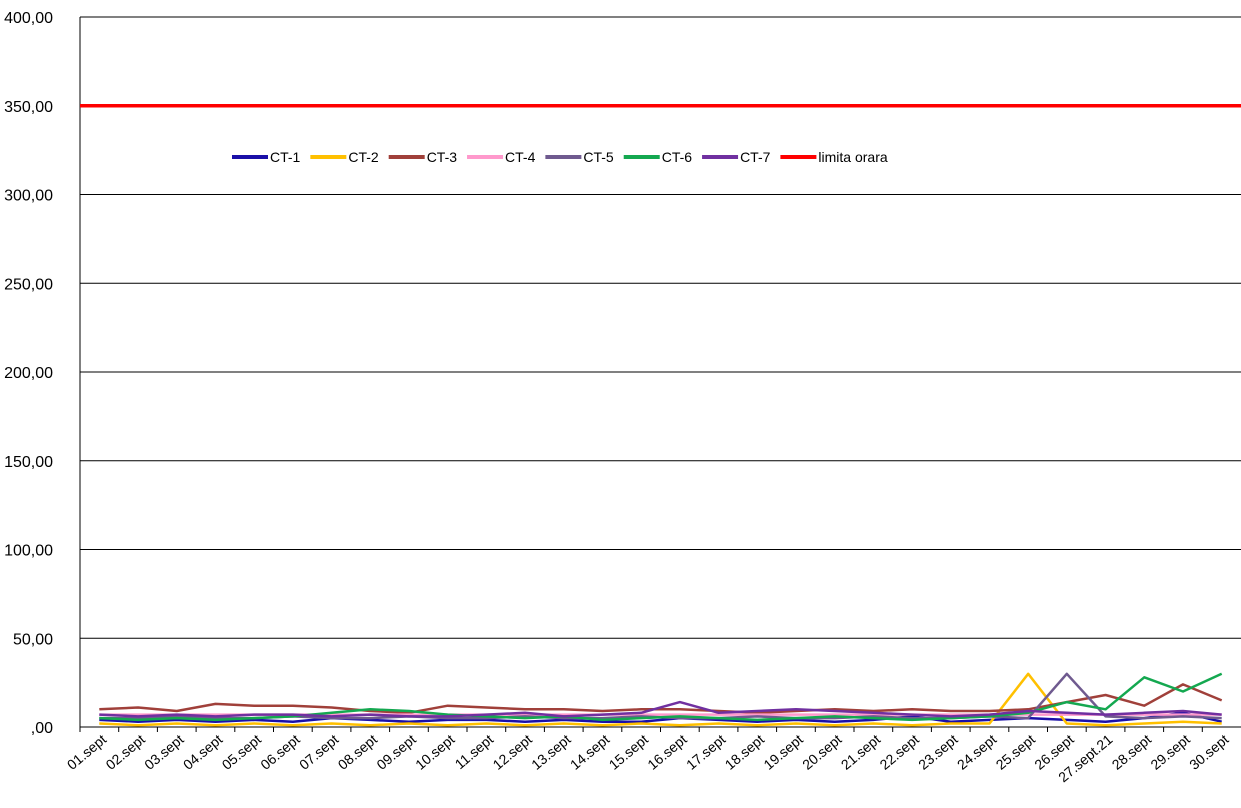 This screenshot has height=808, width=1241. What do you see at coordinates (755, 157) in the screenshot?
I see `legend-label: CT-7` at bounding box center [755, 157].